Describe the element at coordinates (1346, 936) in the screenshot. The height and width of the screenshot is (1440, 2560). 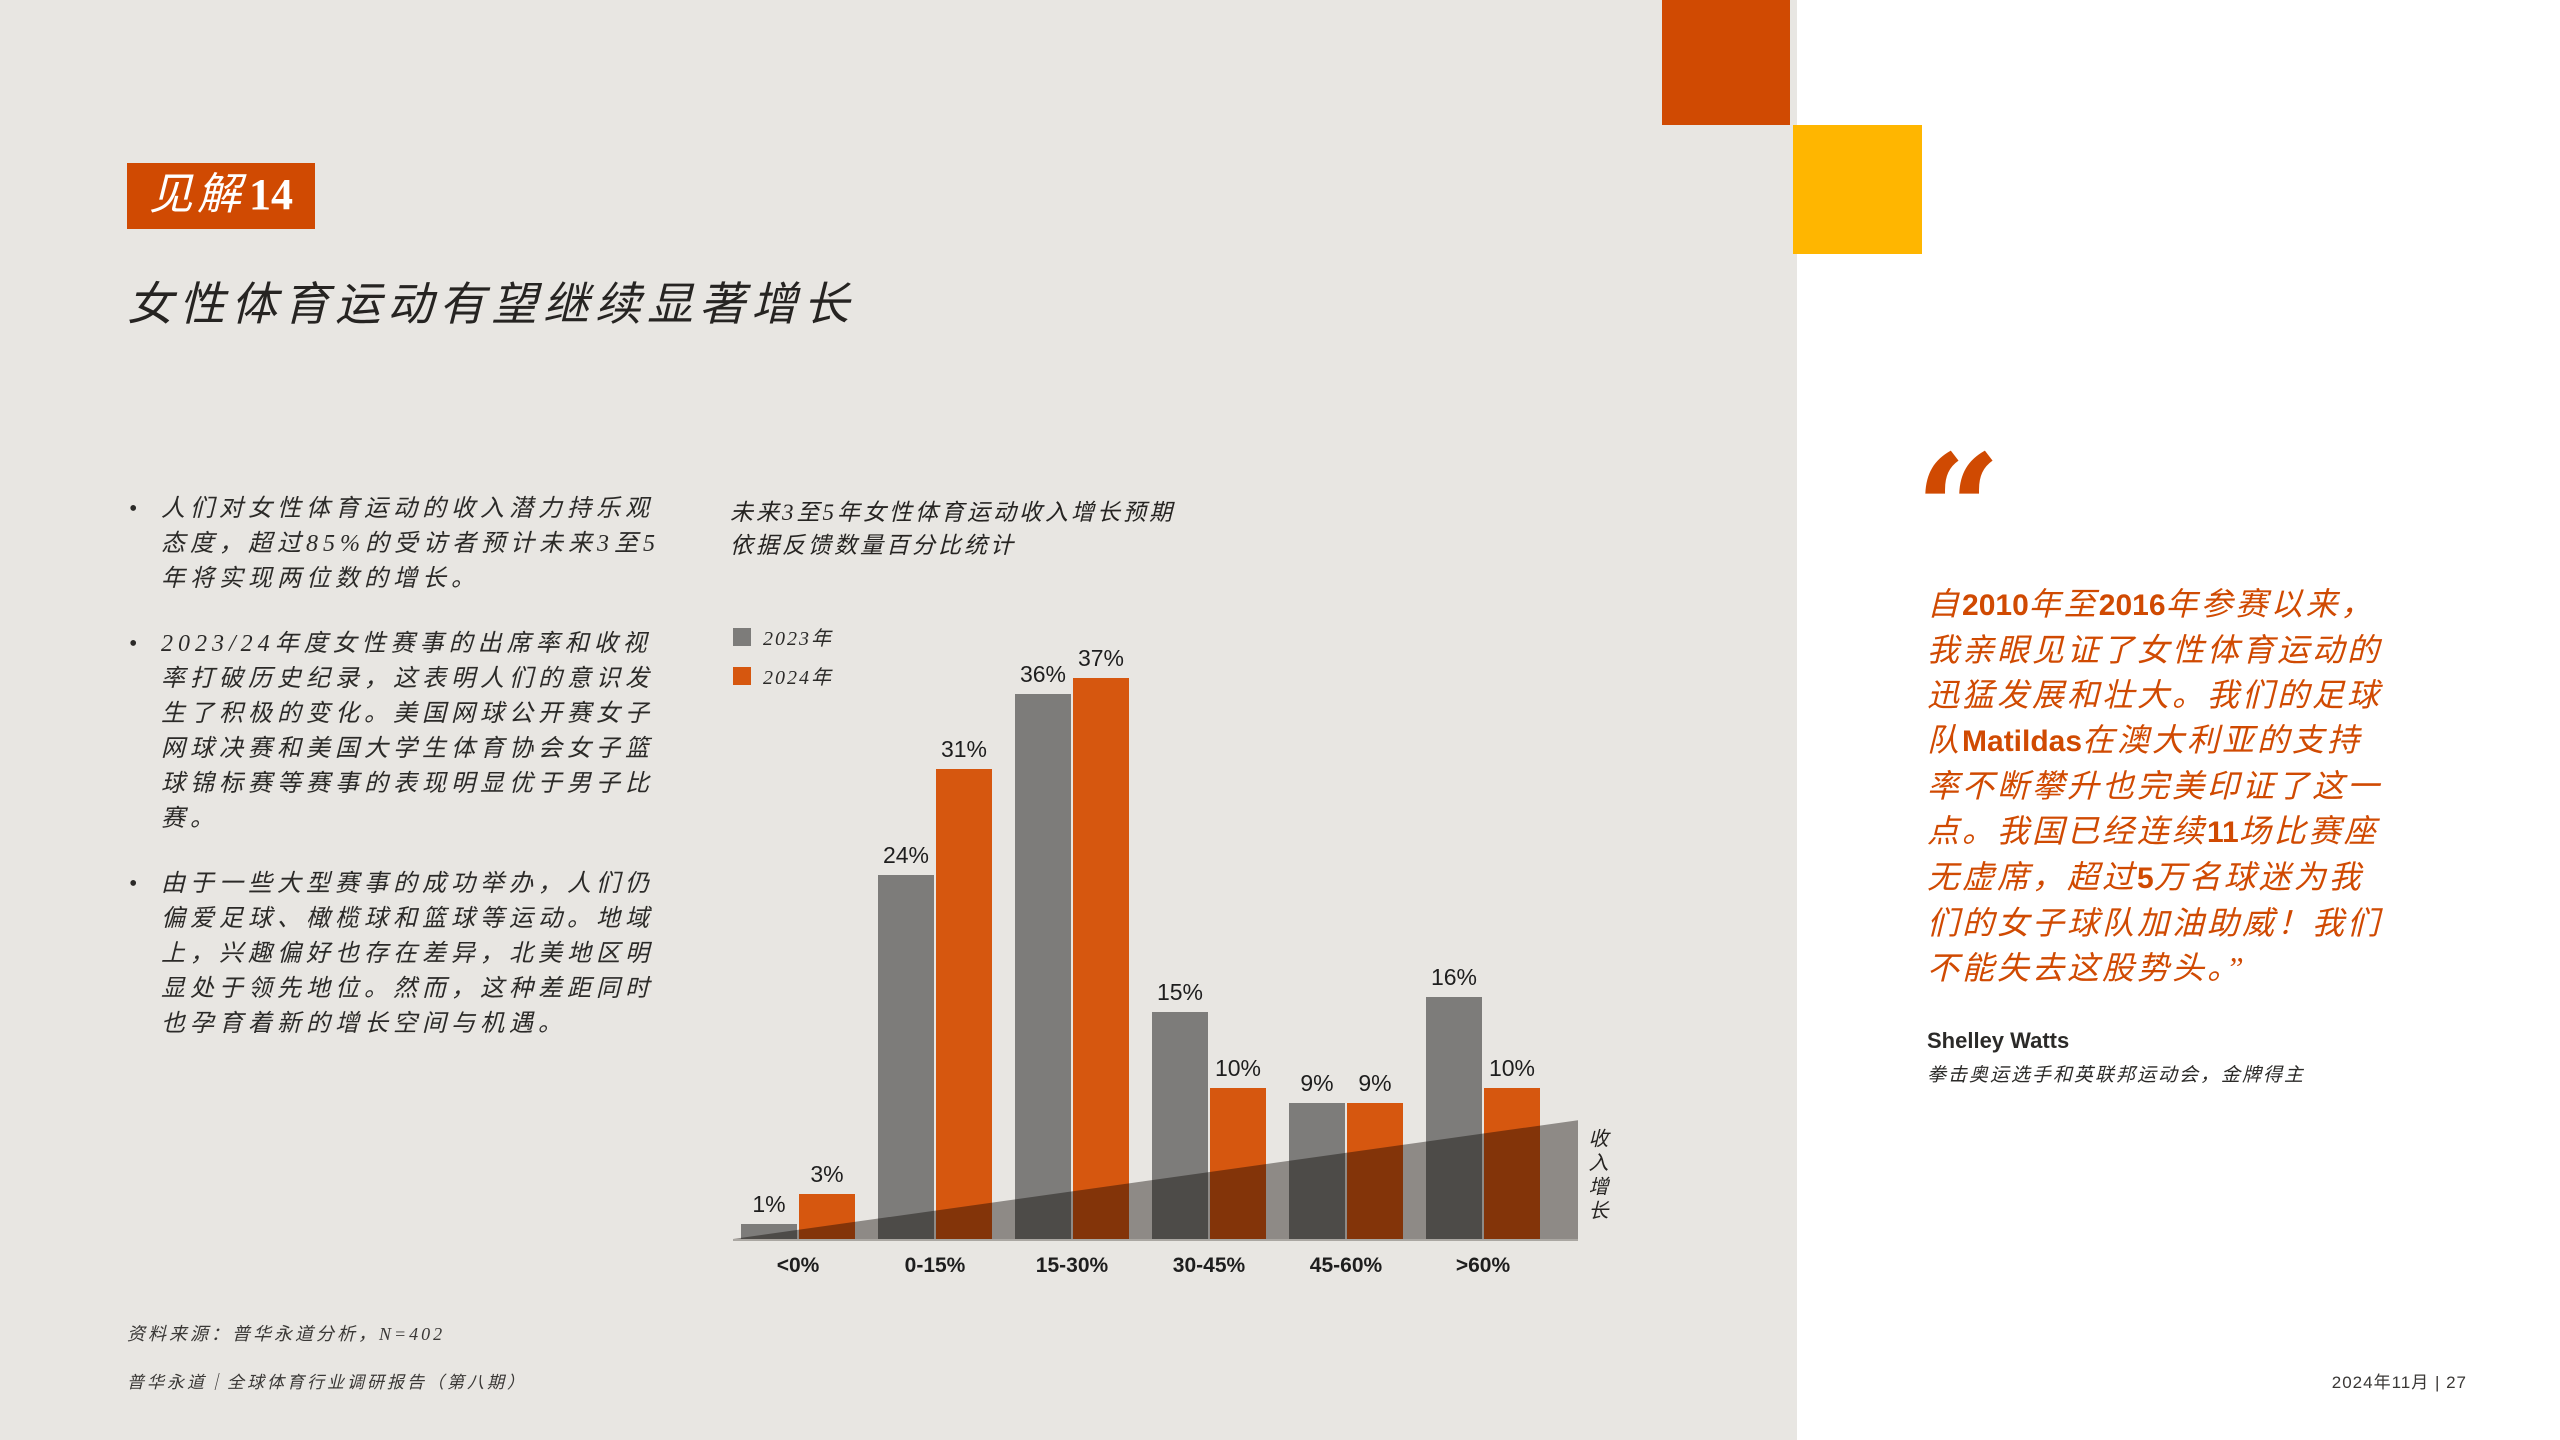
I see `bar-group: 9% 9%` at that location.